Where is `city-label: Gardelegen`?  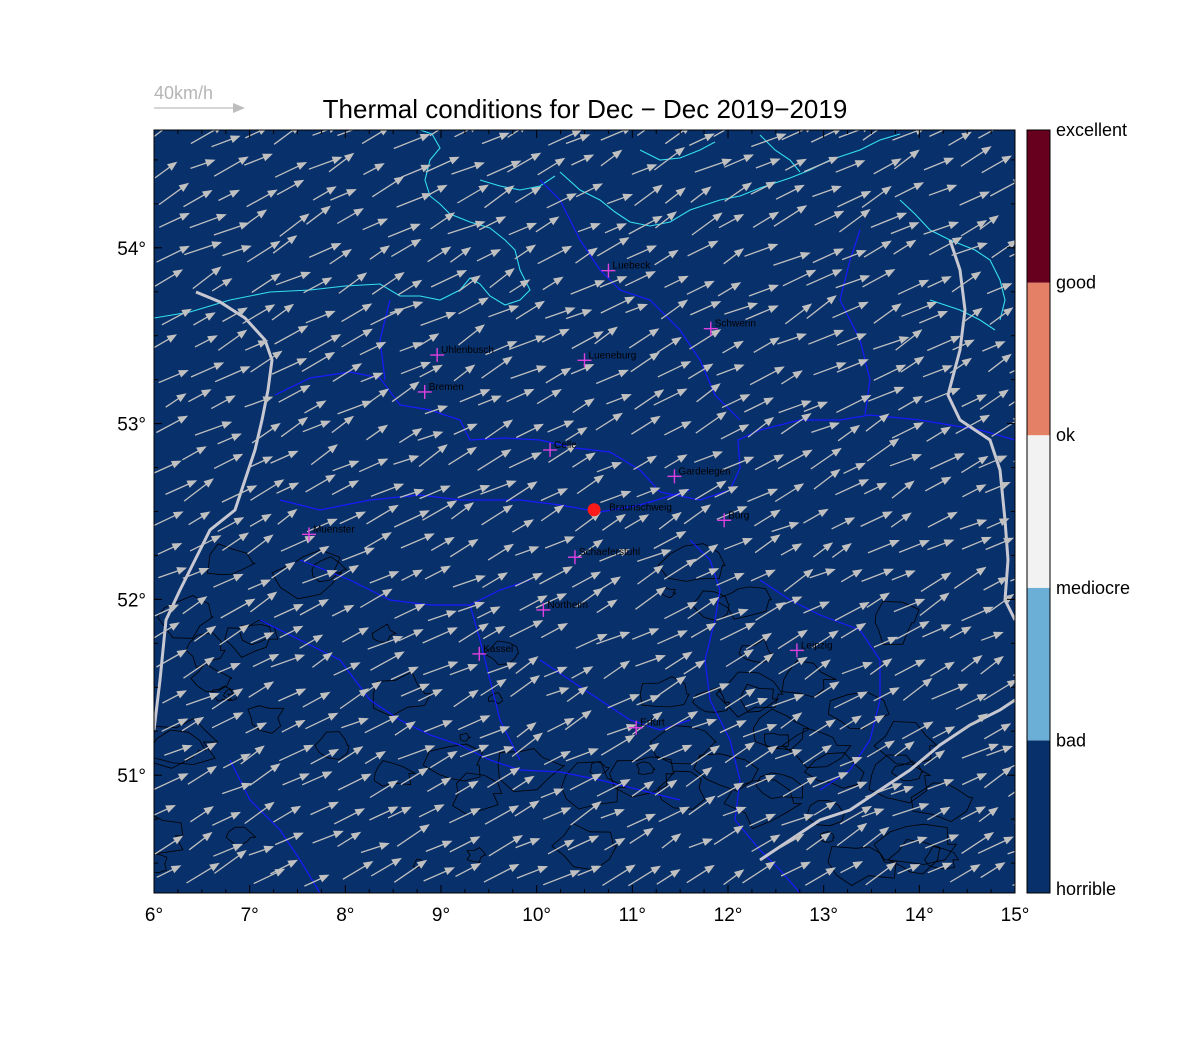
city-label: Gardelegen is located at coordinates (704, 471).